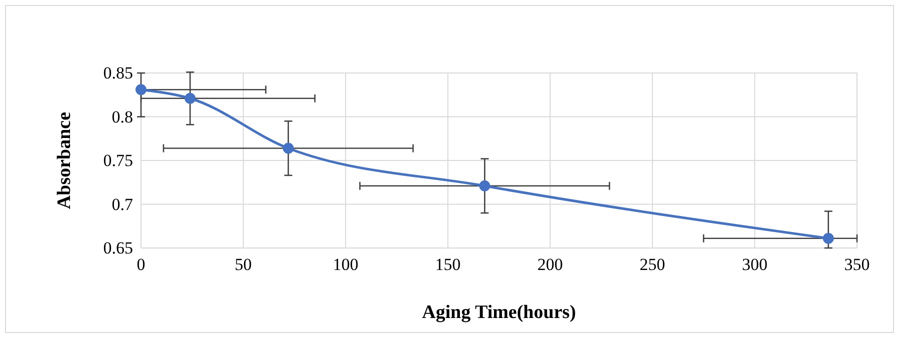 The height and width of the screenshot is (338, 899). Describe the element at coordinates (550, 264) in the screenshot. I see `x-tick-label: 200` at that location.